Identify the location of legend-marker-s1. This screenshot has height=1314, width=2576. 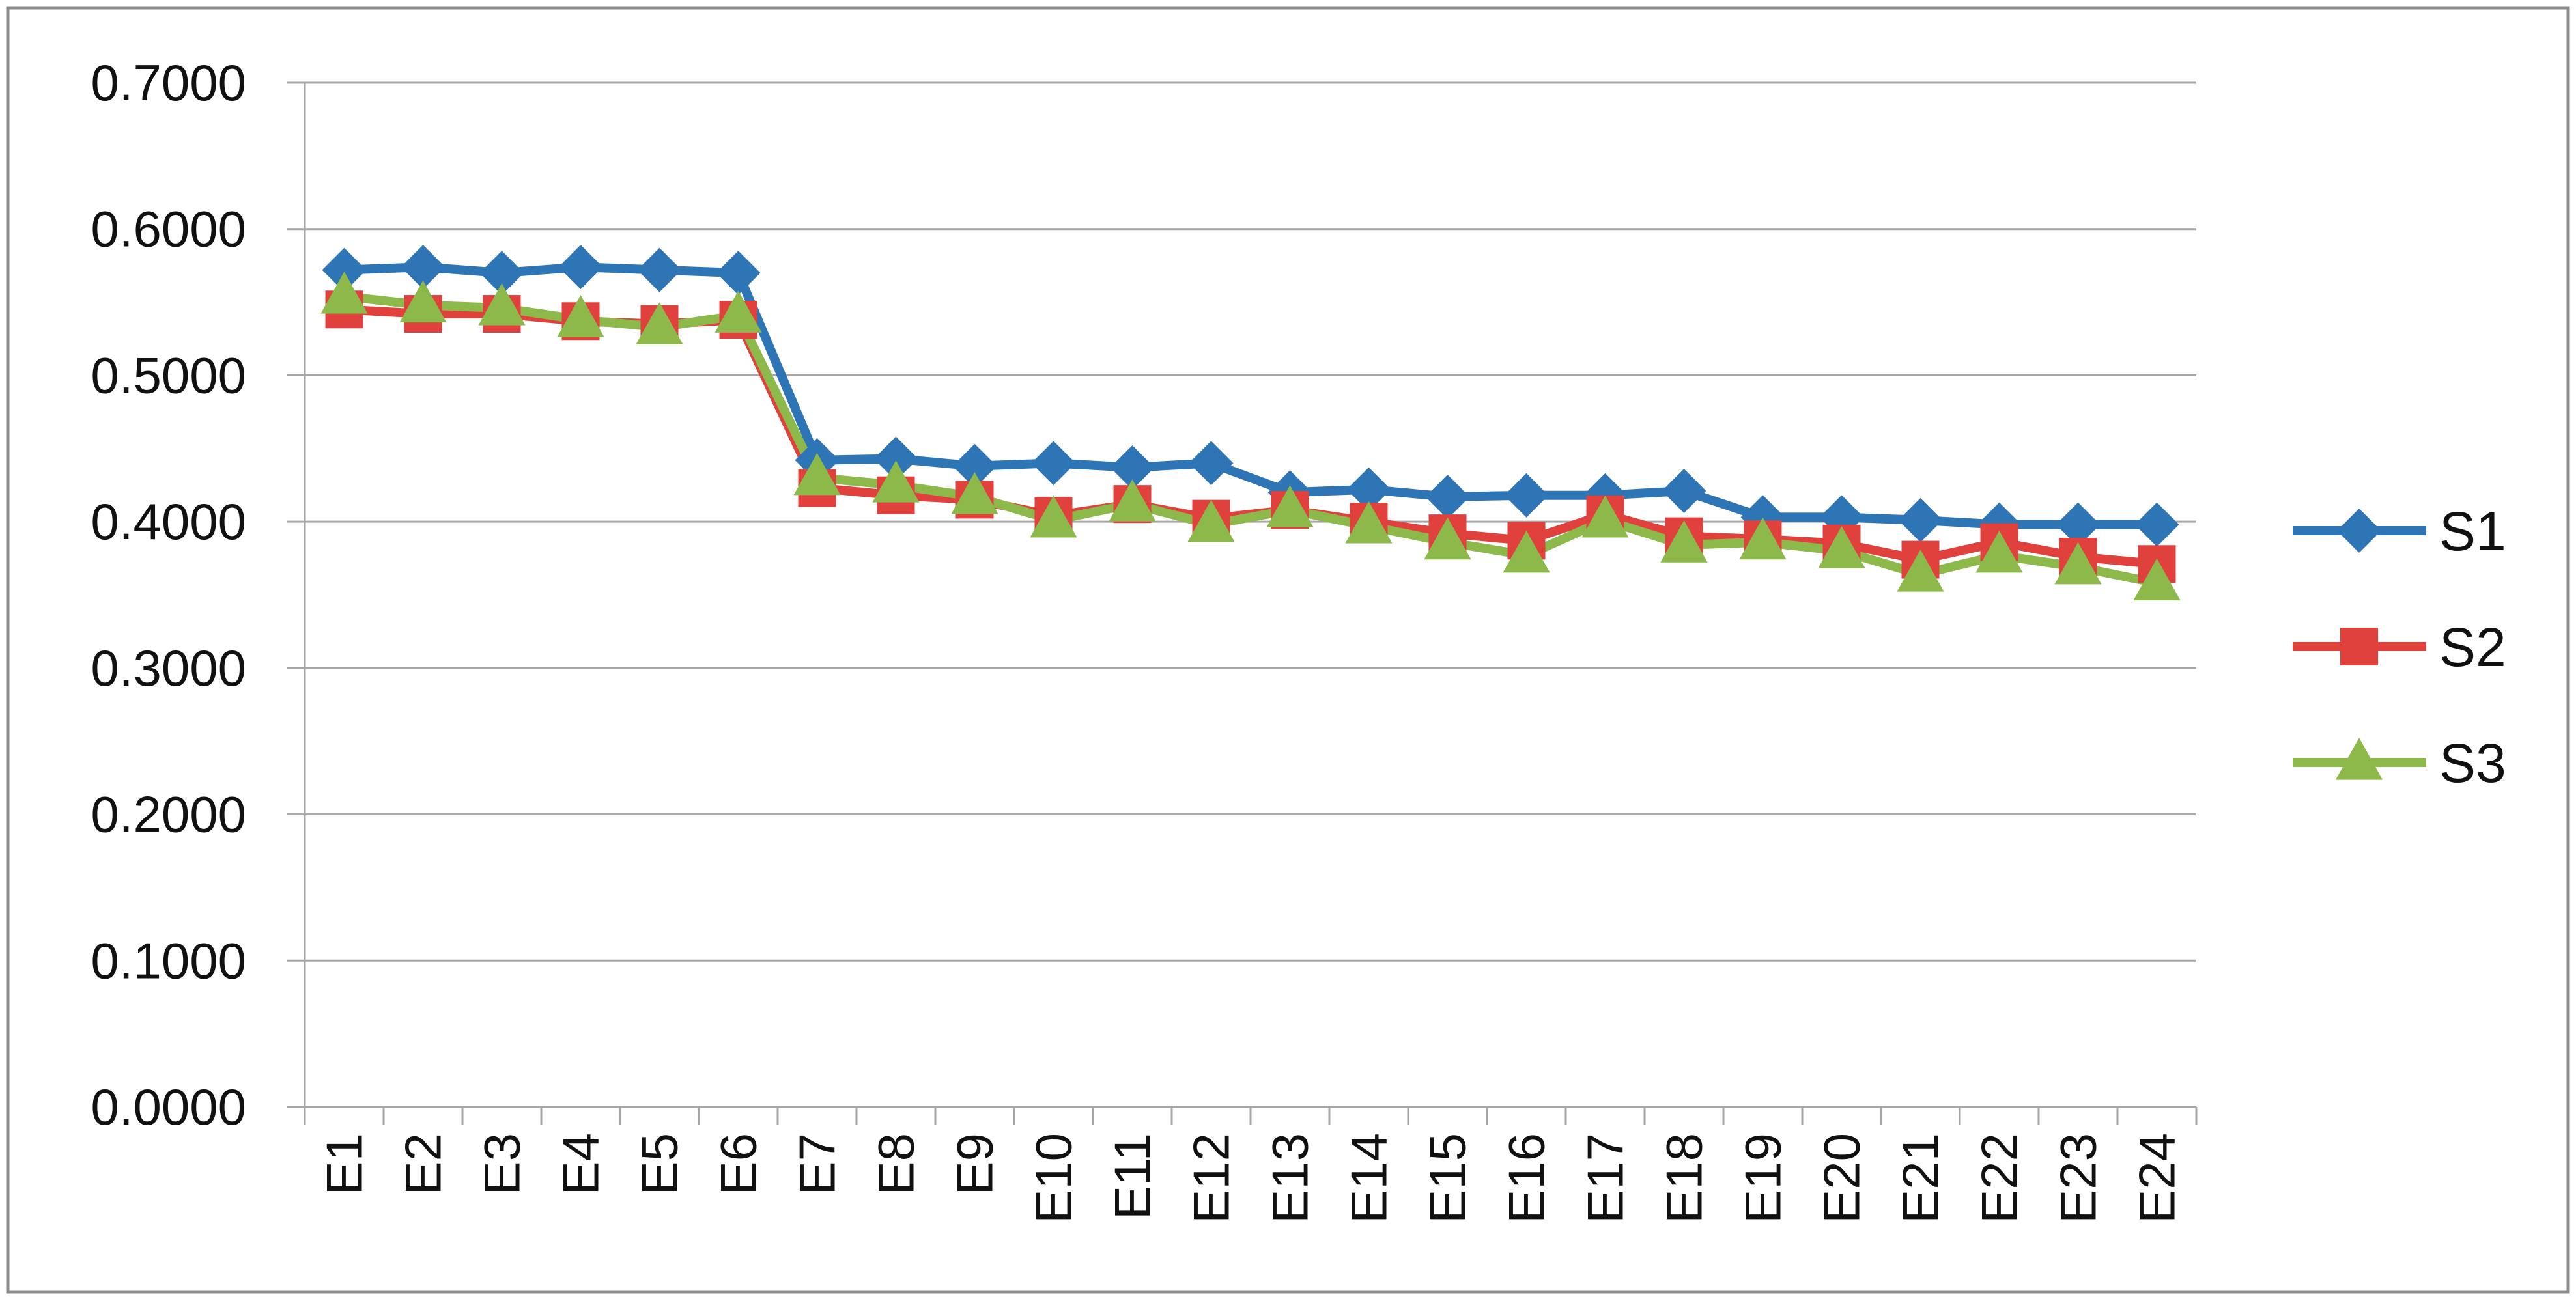
(2359, 531).